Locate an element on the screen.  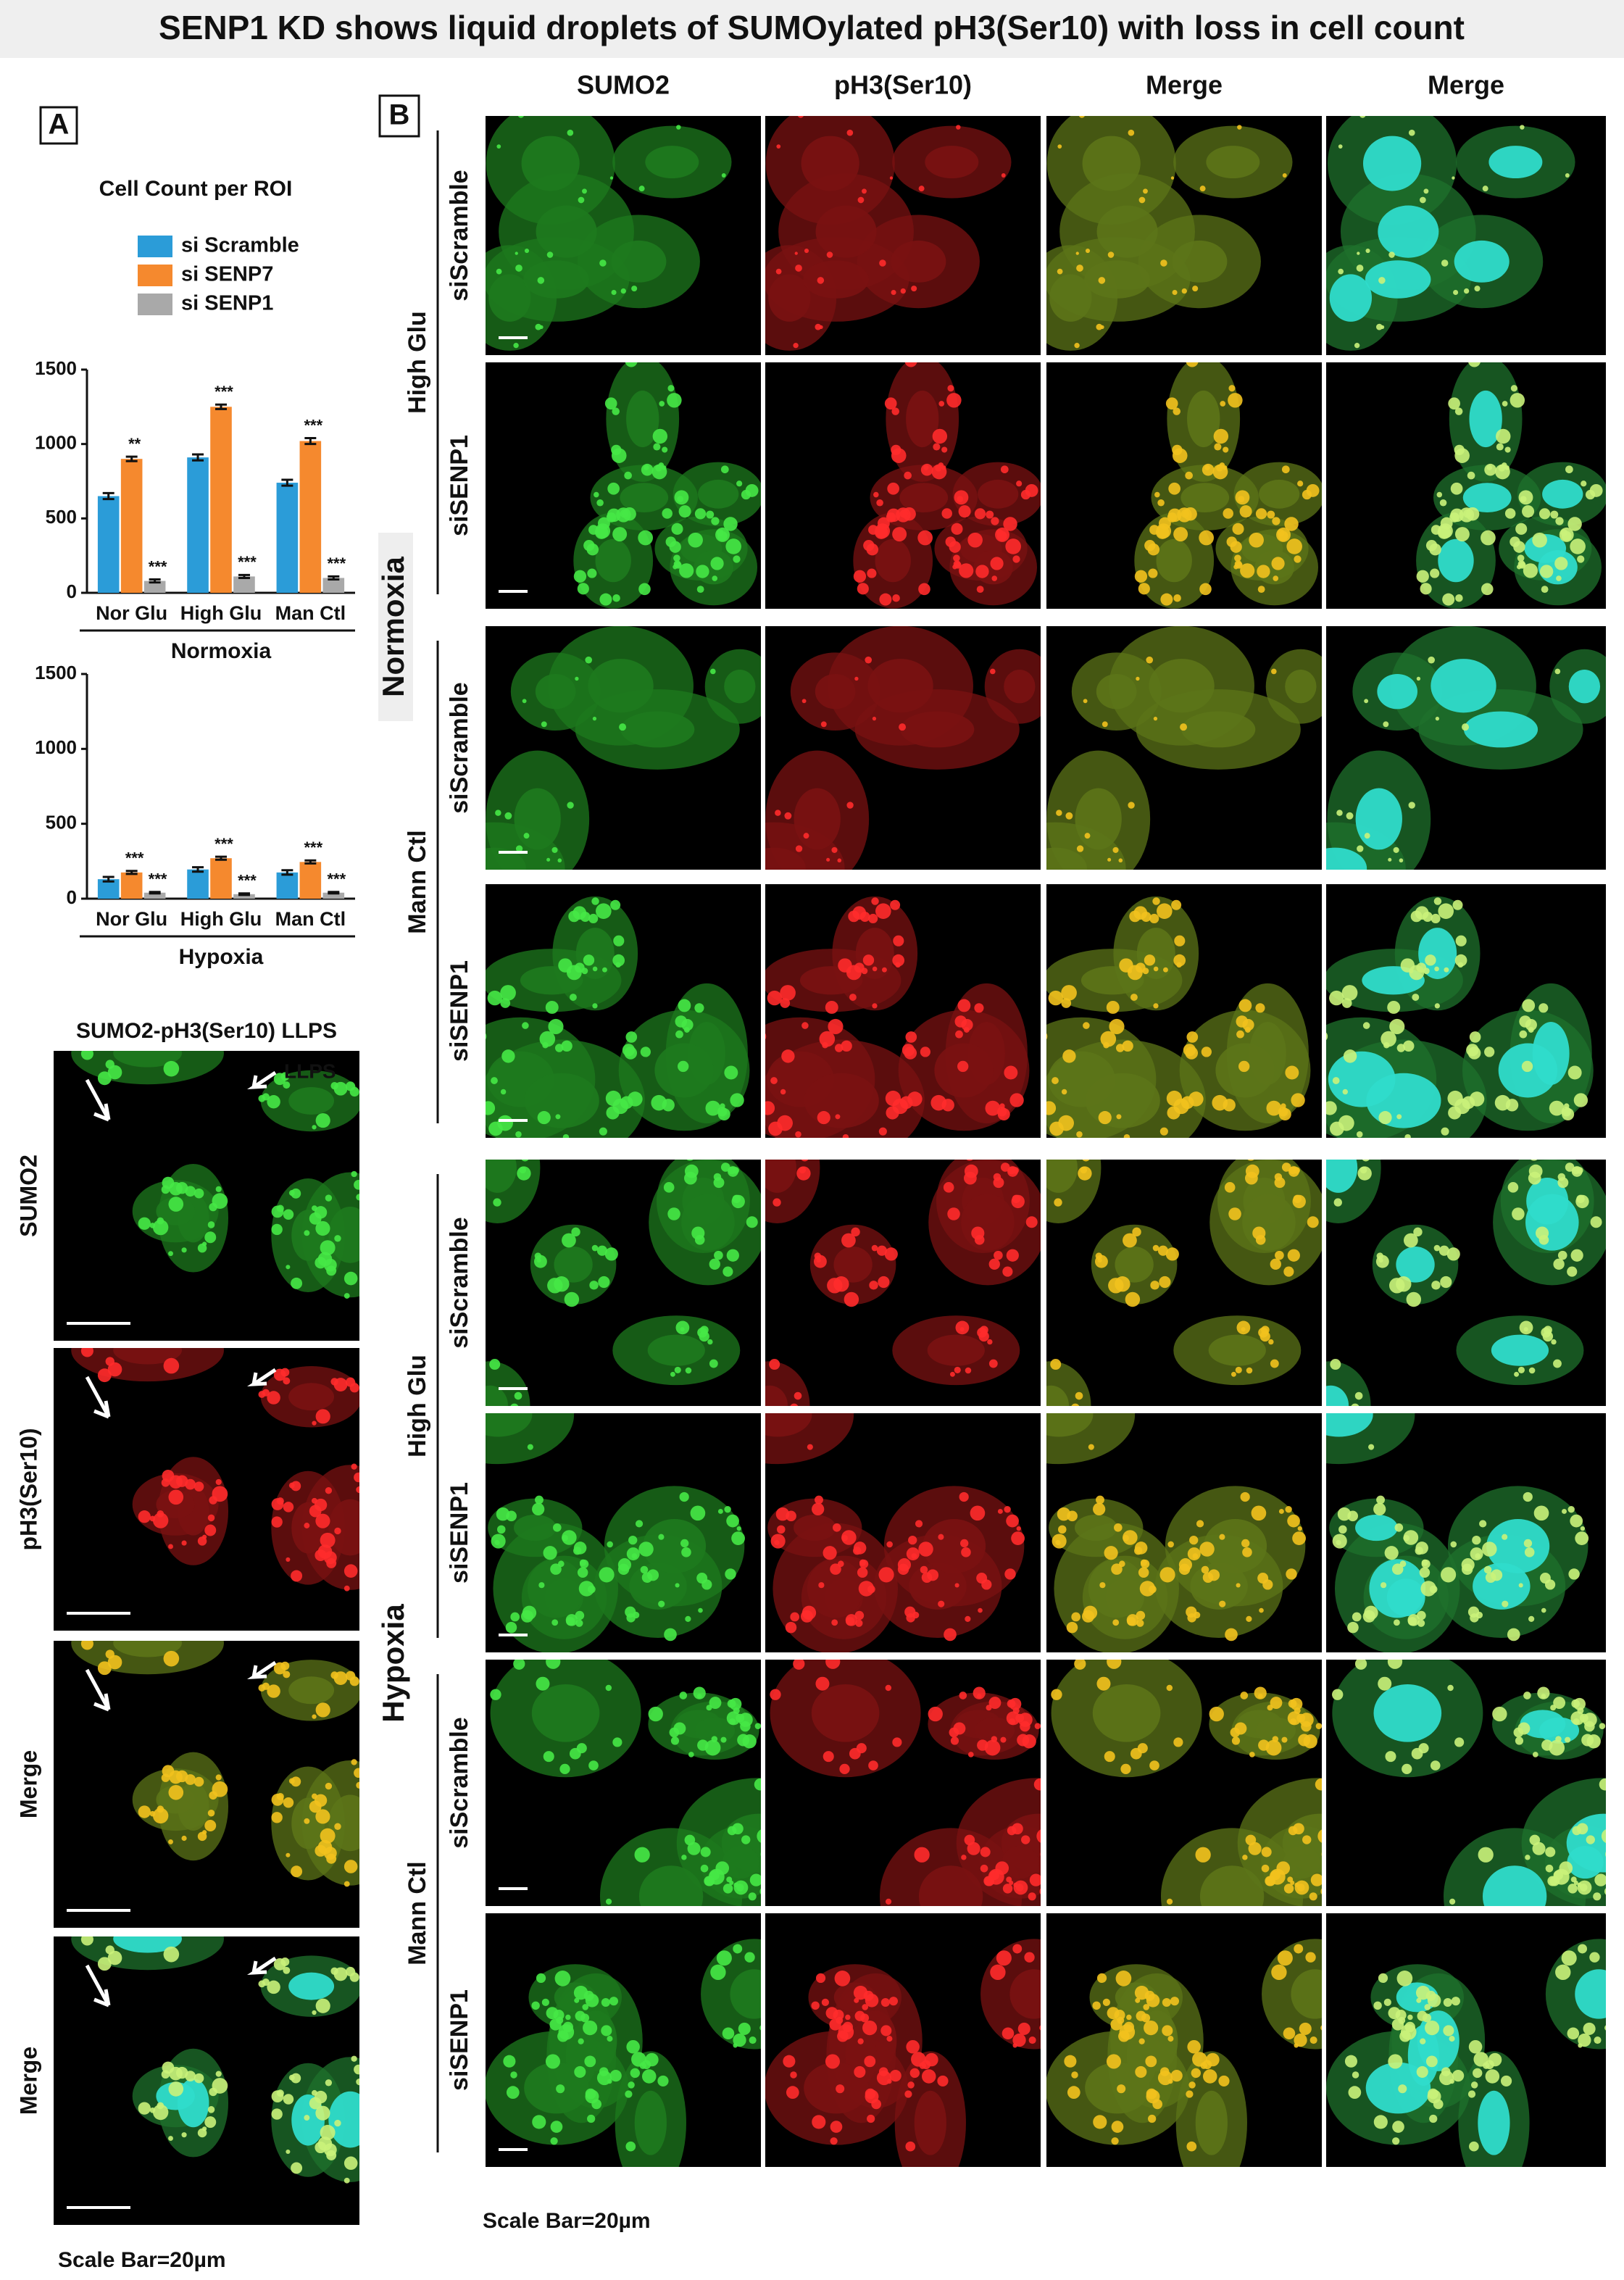
group-label: Mann Ctl is located at coordinates (418, 882).